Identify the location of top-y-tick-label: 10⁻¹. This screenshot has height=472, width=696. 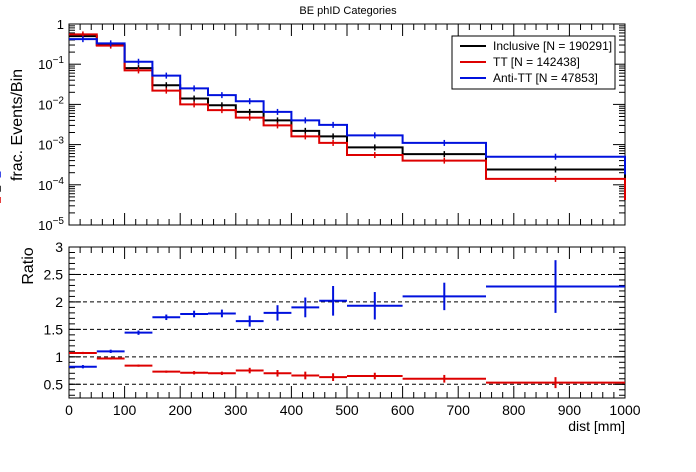
(51, 63).